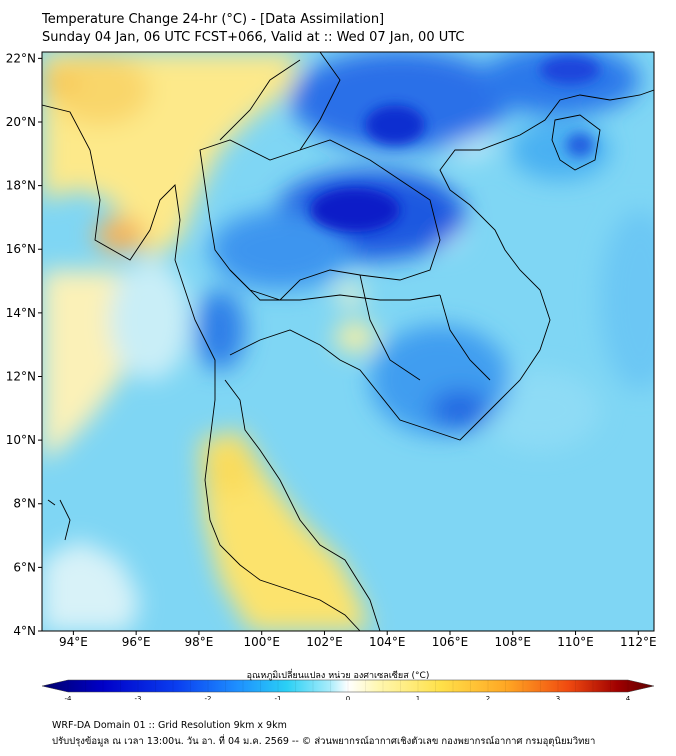 The image size is (676, 756). Describe the element at coordinates (136, 642) in the screenshot. I see `lon-label: 96°E` at that location.